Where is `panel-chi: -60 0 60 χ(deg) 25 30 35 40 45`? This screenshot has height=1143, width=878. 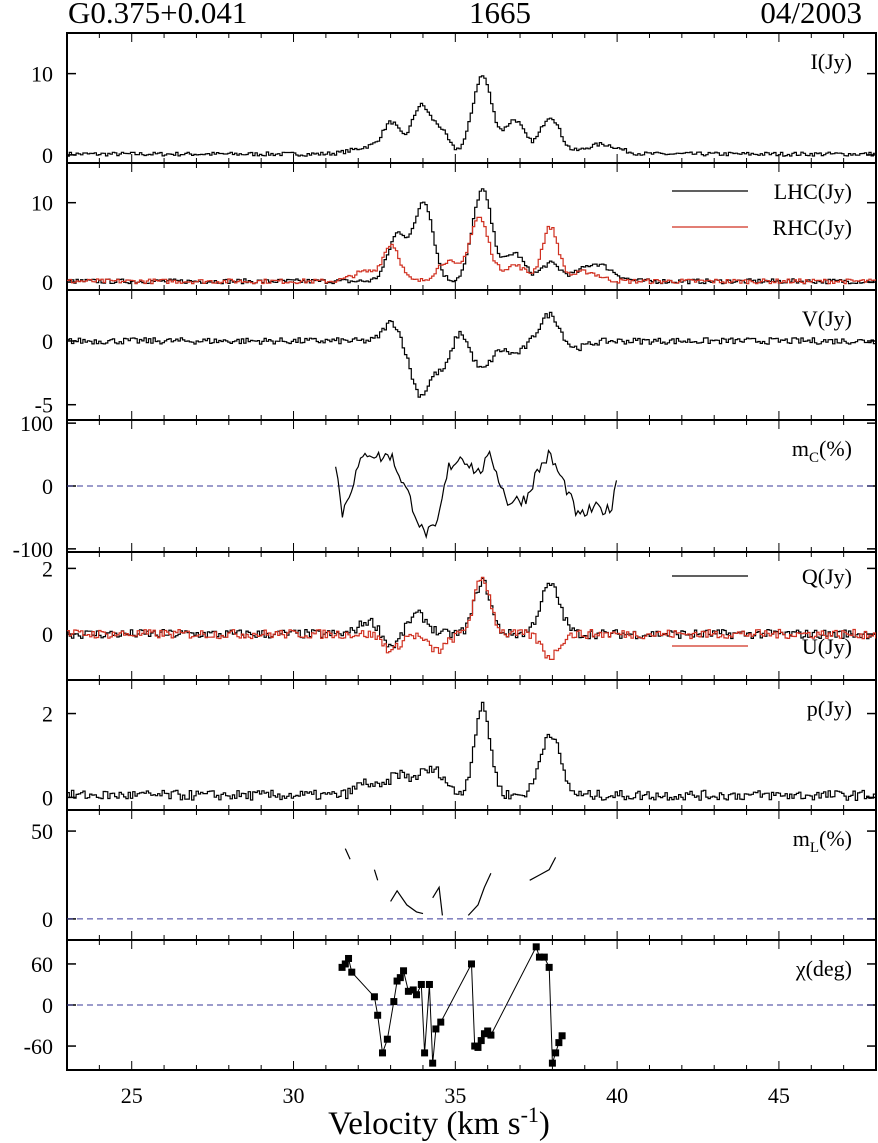 panel-chi: -60 0 60 χ(deg) 25 30 35 40 45 is located at coordinates (450, 1023).